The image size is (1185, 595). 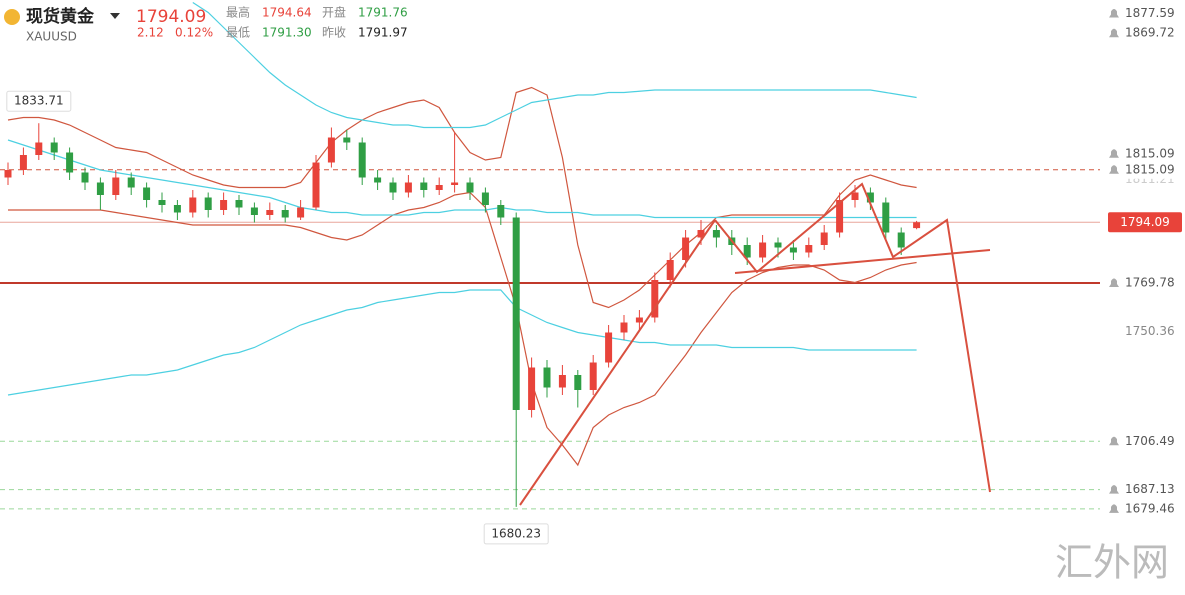 I want to click on instrument-name: 现货黄金, so click(x=60, y=16).